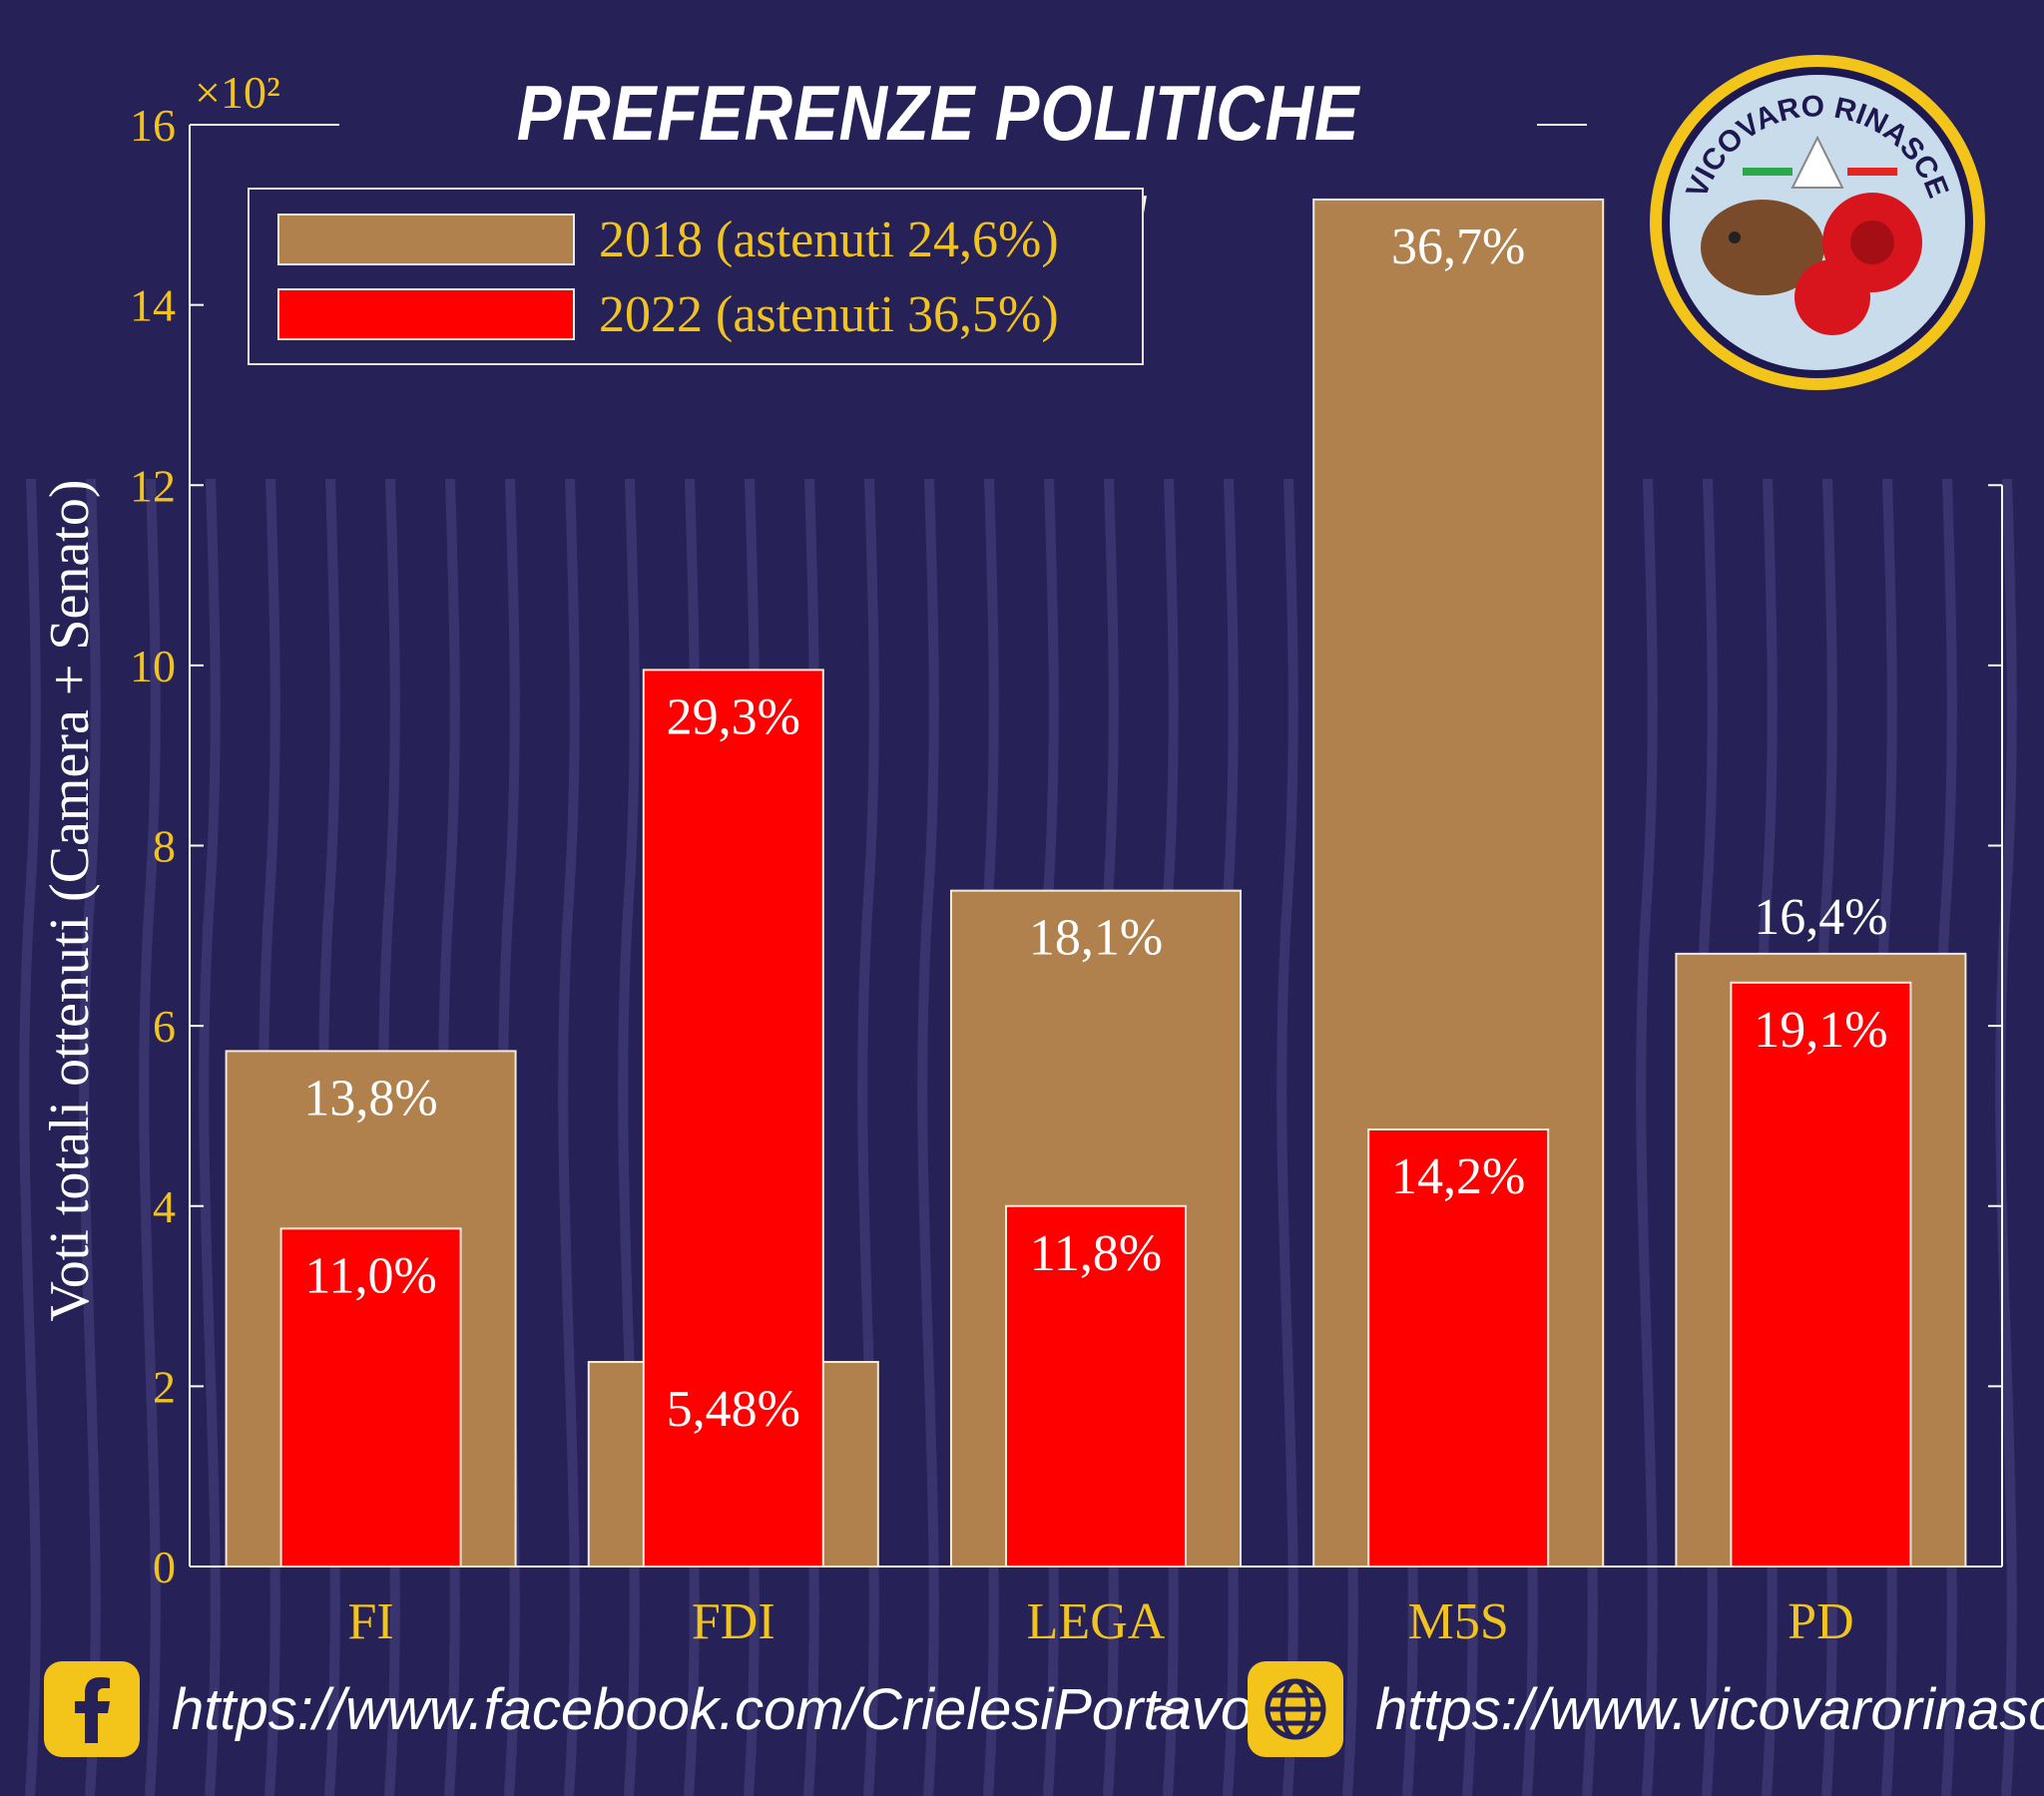 The image size is (2044, 1796). What do you see at coordinates (1820, 917) in the screenshot?
I see `value-label-2018-pd: 16,4%` at bounding box center [1820, 917].